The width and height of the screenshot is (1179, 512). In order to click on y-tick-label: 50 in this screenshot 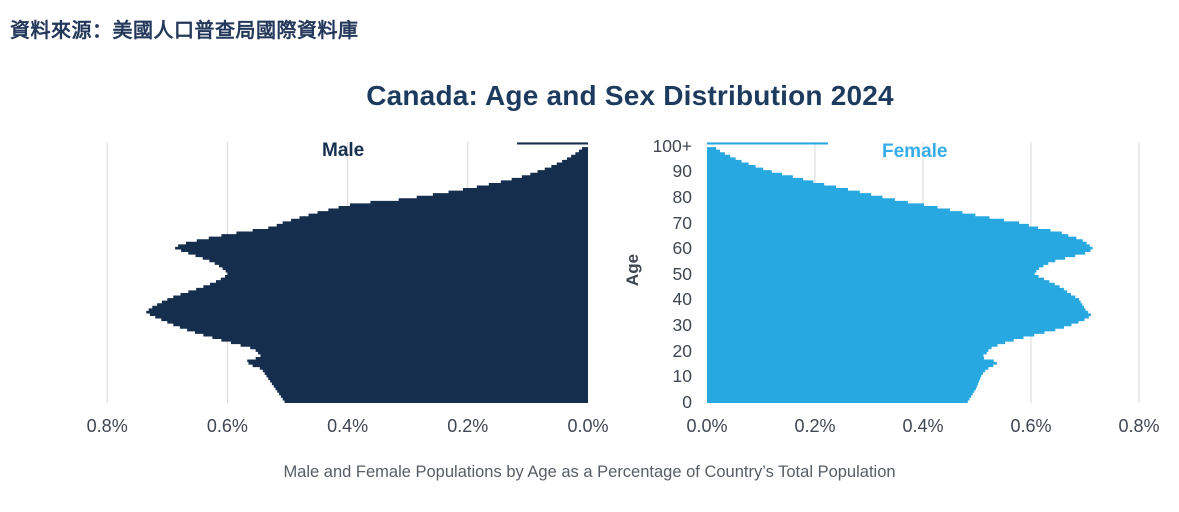, I will do `click(682, 273)`.